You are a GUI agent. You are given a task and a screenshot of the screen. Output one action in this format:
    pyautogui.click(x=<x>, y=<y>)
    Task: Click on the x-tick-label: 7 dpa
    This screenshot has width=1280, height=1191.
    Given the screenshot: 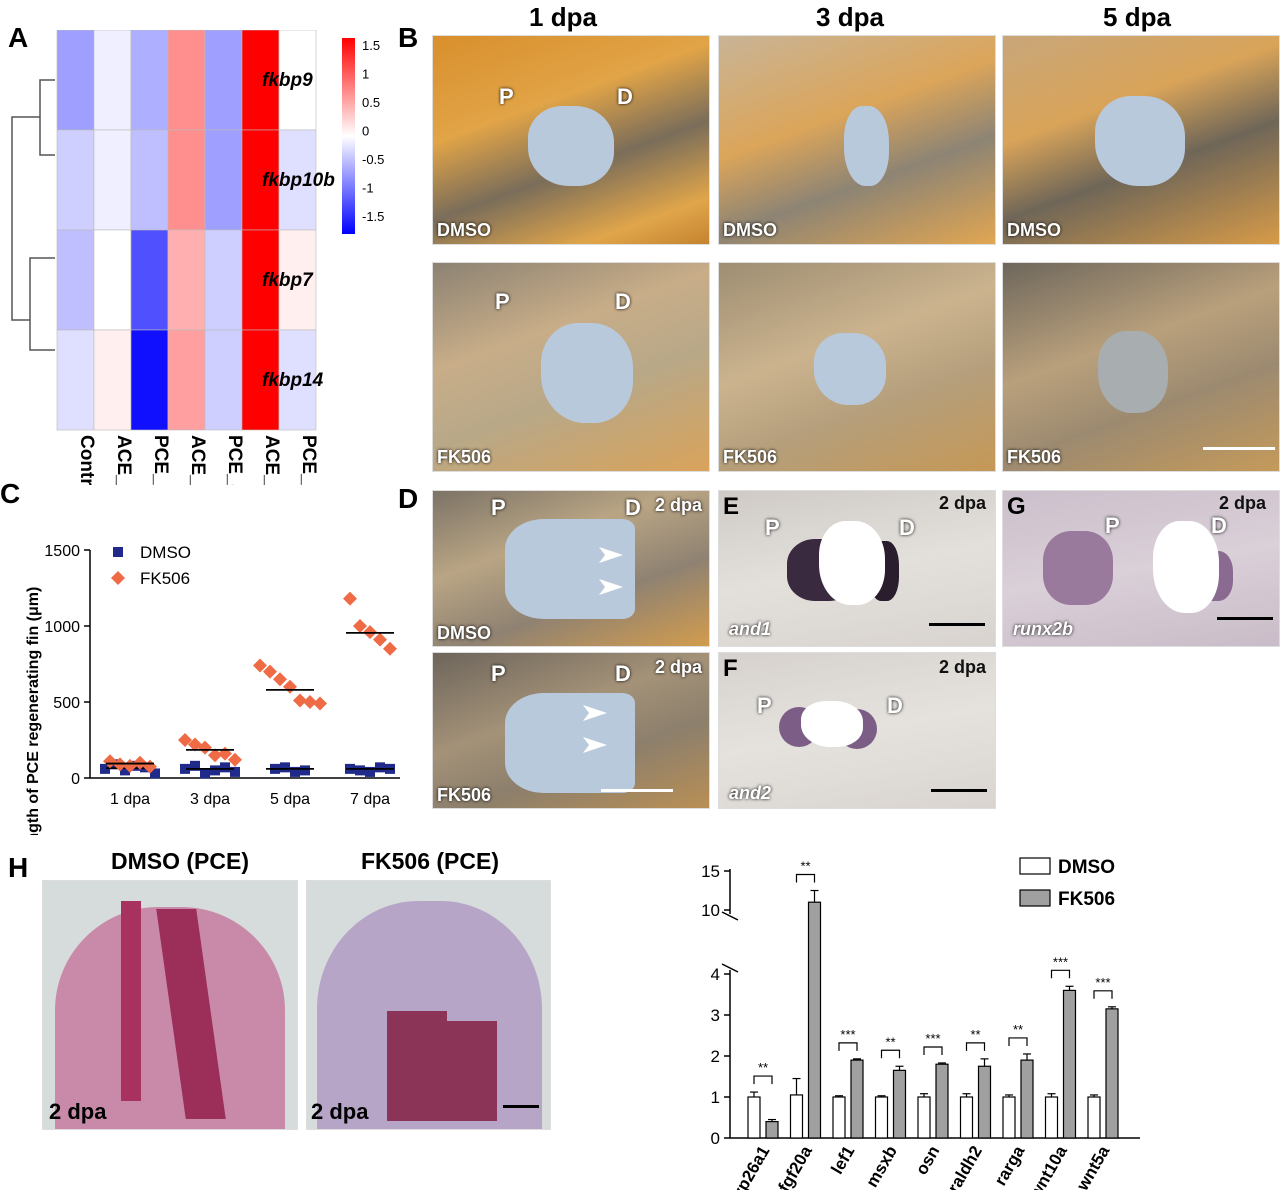 What is the action you would take?
    pyautogui.click(x=370, y=799)
    